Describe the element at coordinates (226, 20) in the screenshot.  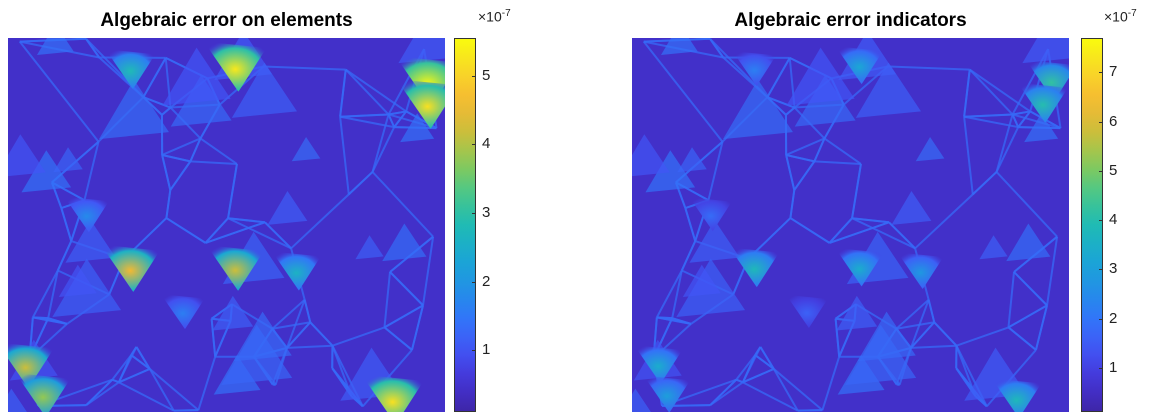
I see `chart-title: Algebraic error on elements` at that location.